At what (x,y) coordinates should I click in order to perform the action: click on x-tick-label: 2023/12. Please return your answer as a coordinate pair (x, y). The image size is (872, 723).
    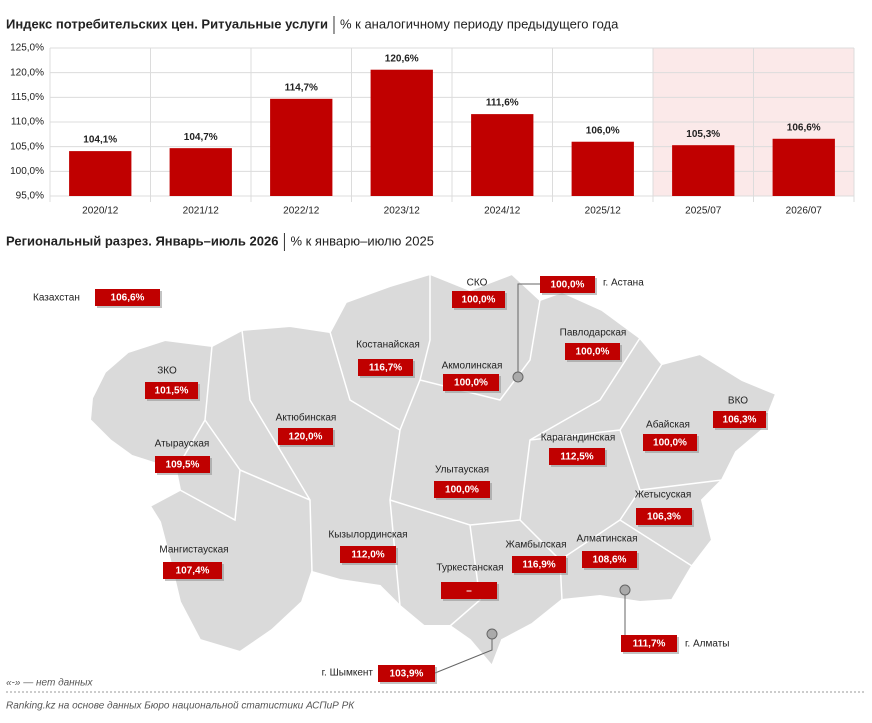
    Looking at the image, I should click on (402, 211).